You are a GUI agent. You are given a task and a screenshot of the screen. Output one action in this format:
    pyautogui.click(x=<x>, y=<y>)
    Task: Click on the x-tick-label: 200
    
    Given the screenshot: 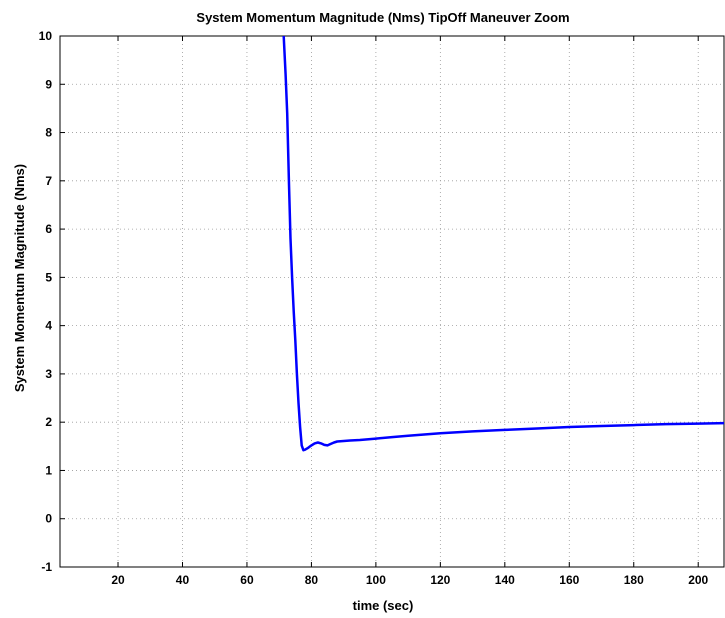 What is the action you would take?
    pyautogui.click(x=698, y=580)
    